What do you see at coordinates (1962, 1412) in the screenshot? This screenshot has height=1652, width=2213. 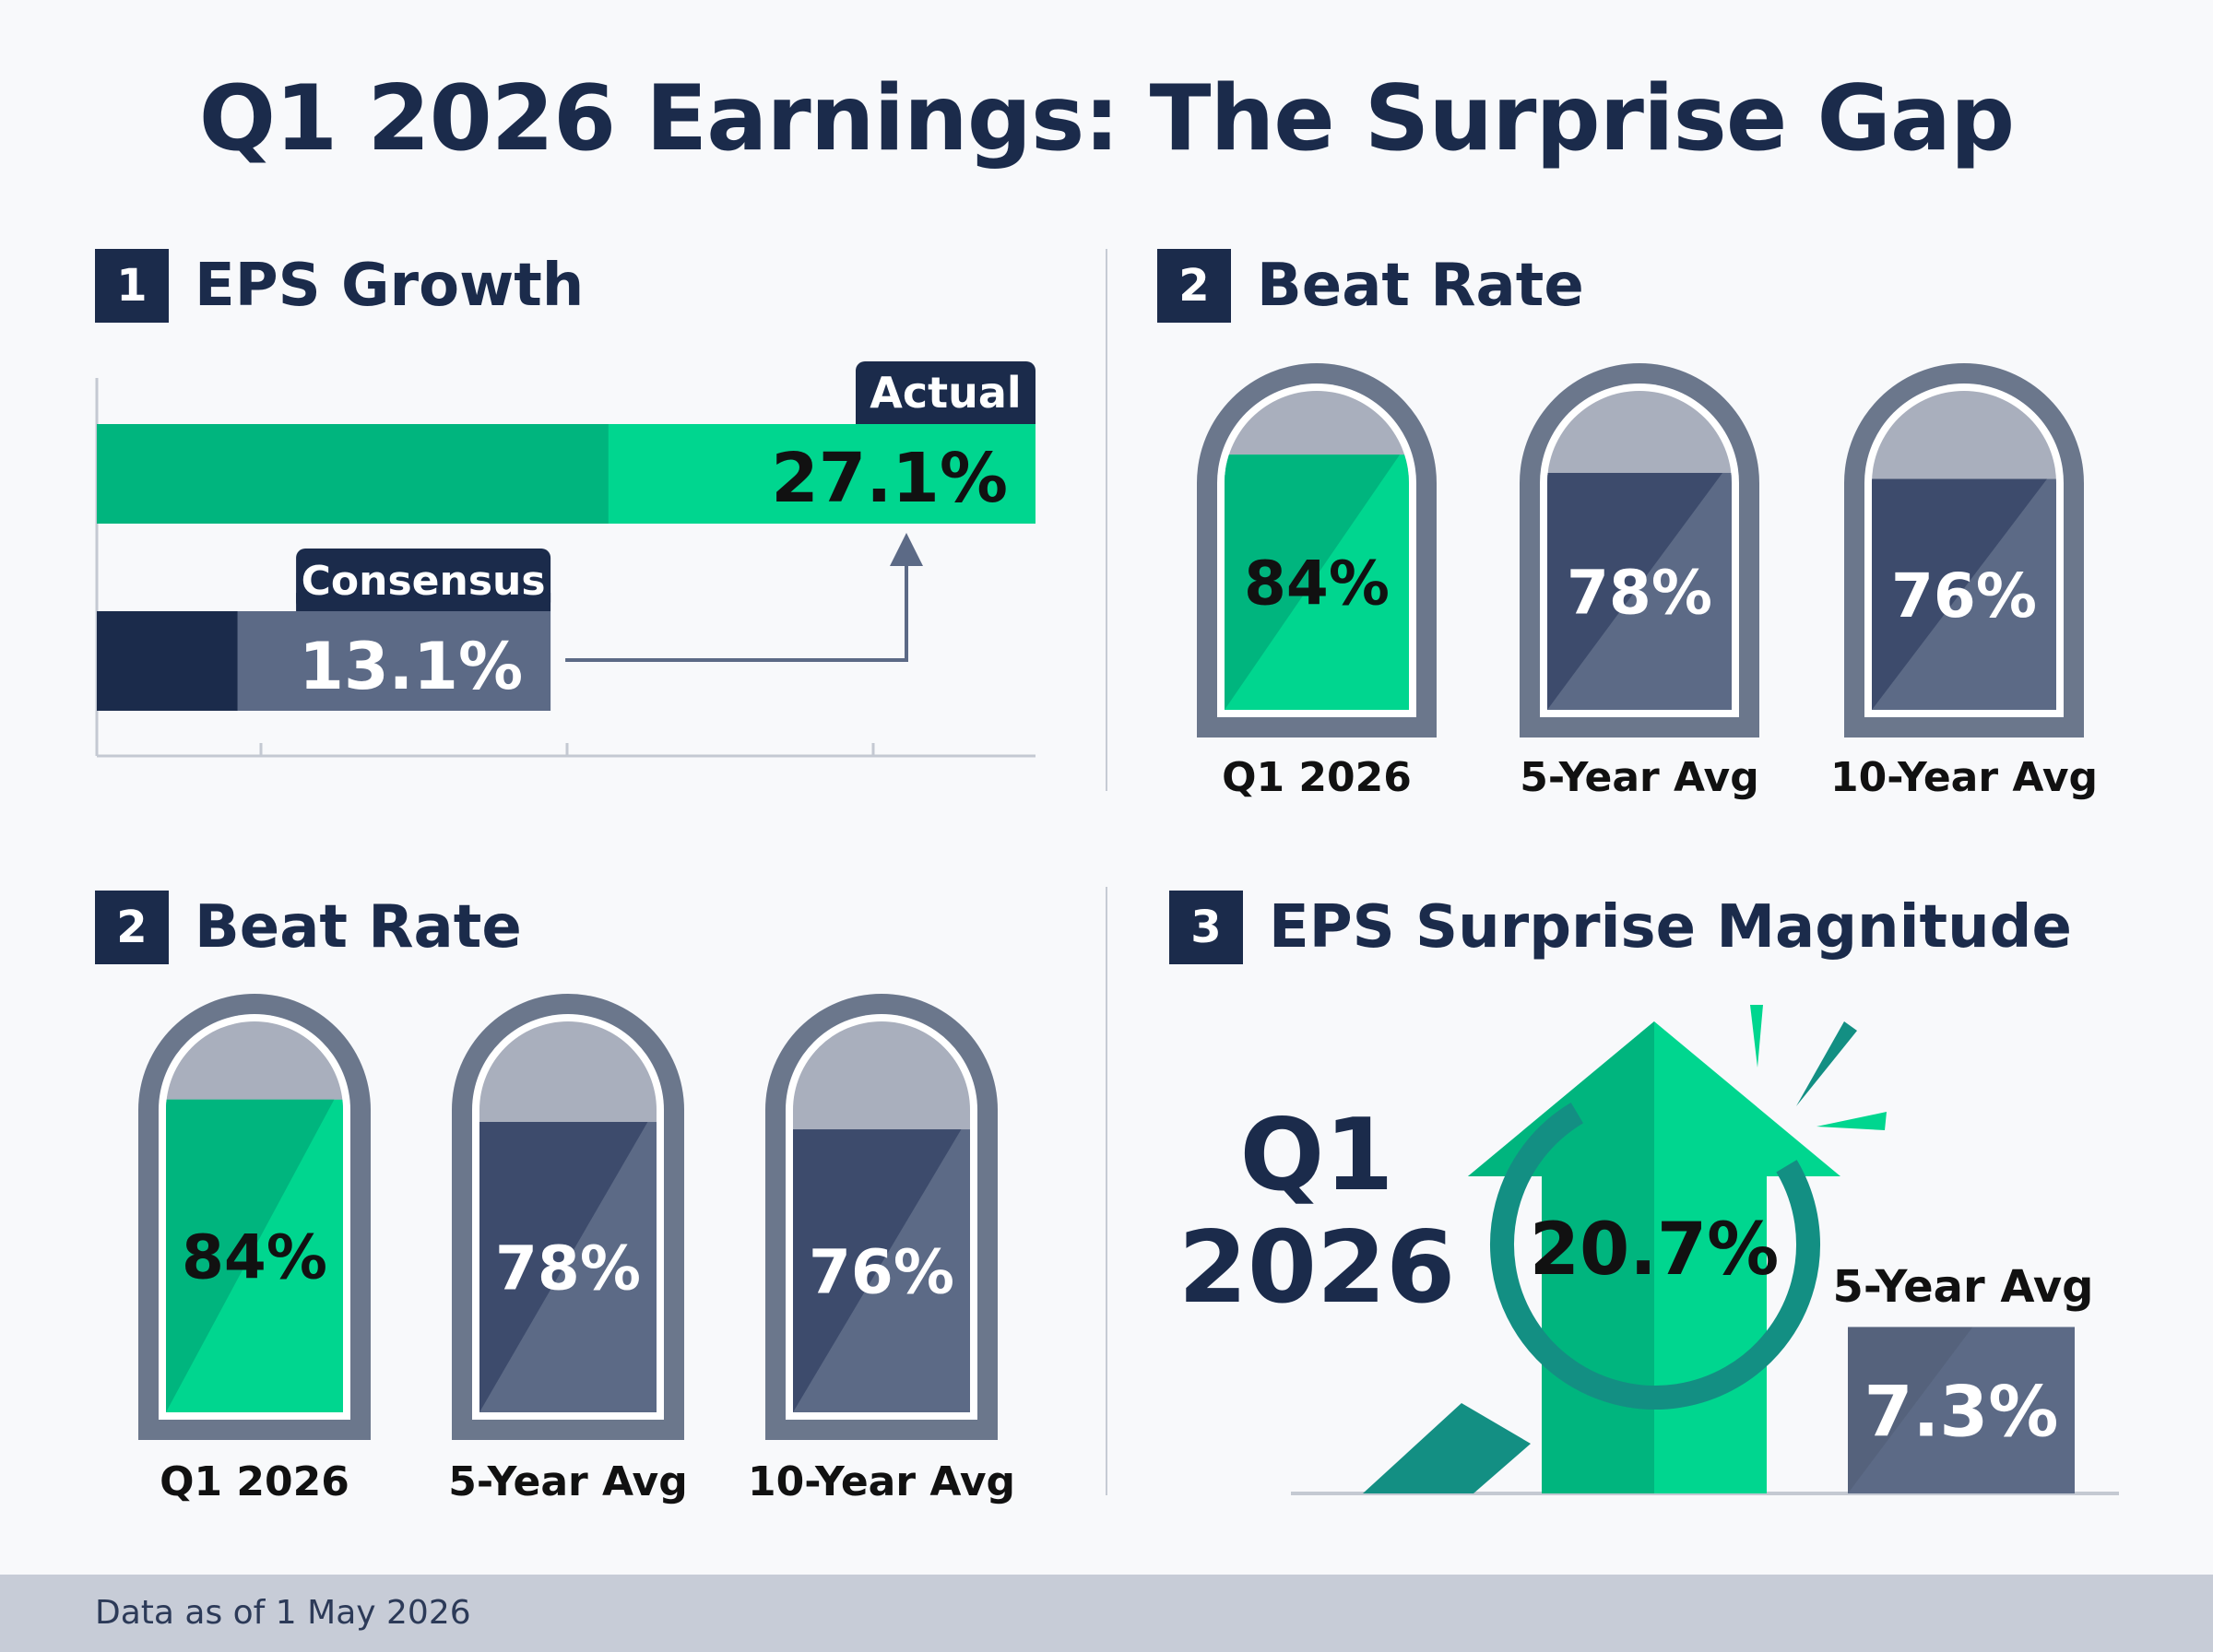 I see `value-label-5-year-avg: 7.3%` at bounding box center [1962, 1412].